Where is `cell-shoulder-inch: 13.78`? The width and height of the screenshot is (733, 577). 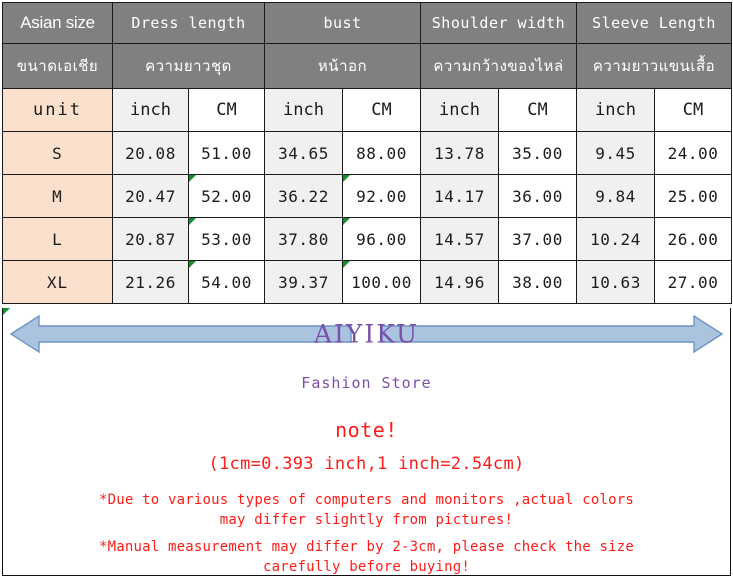 cell-shoulder-inch: 13.78 is located at coordinates (459, 153).